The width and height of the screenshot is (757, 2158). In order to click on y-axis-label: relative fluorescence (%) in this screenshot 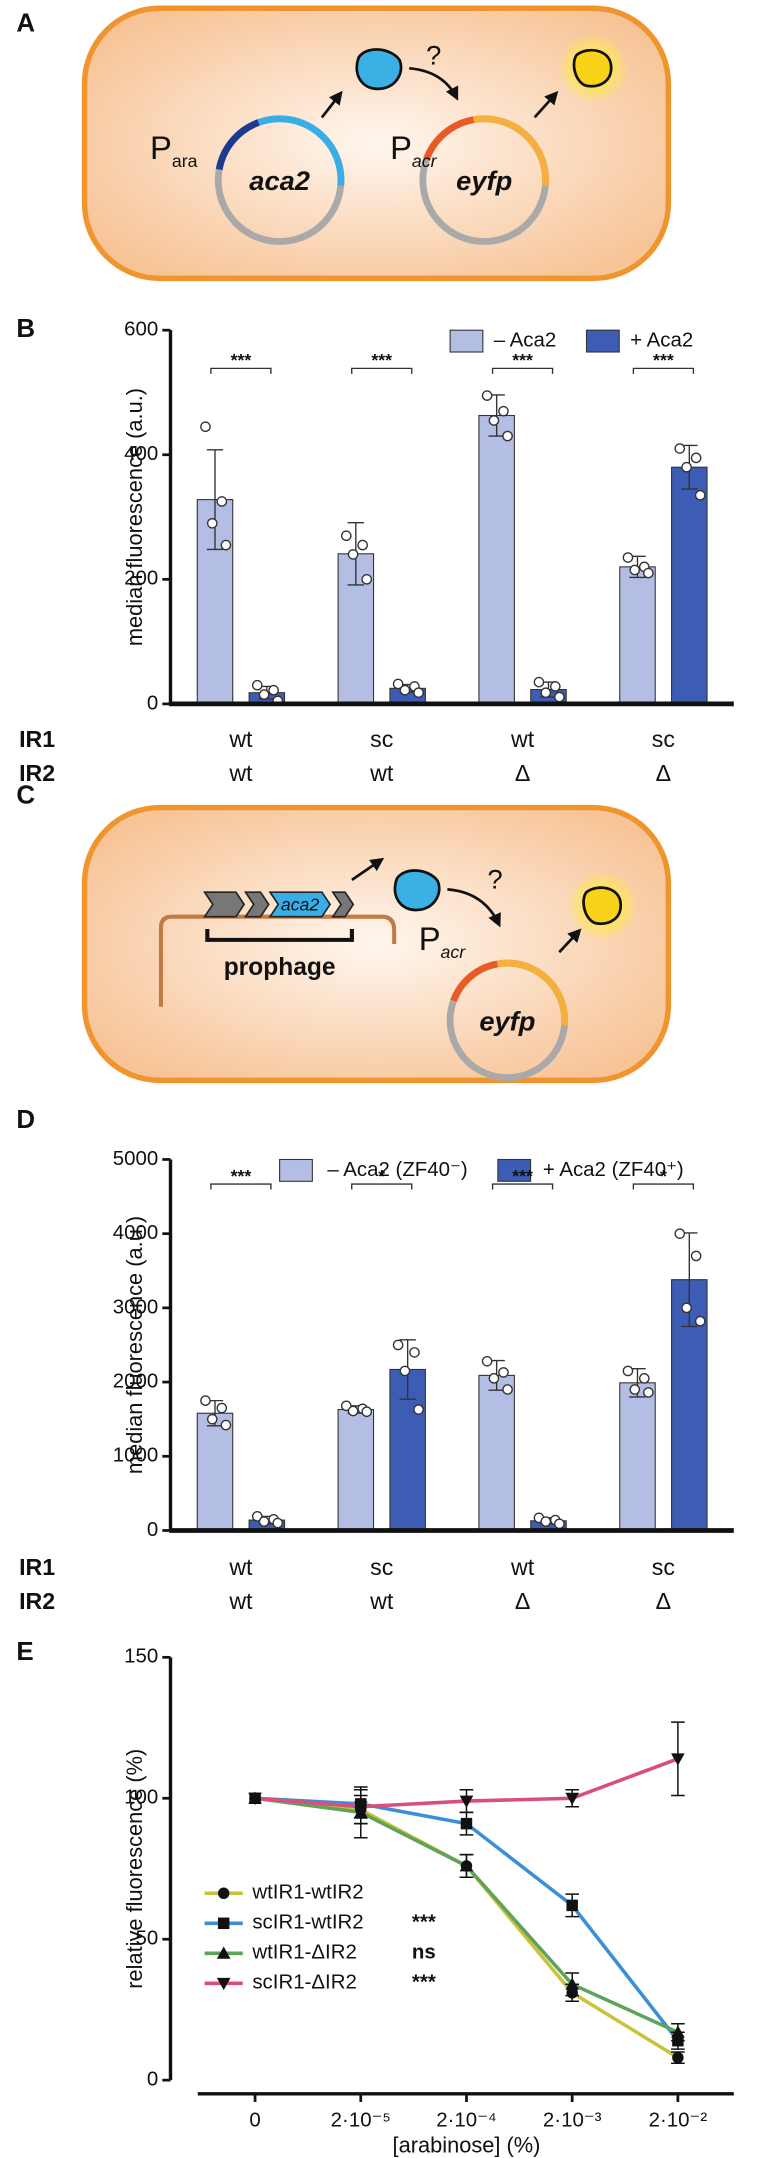, I will do `click(134, 1869)`.